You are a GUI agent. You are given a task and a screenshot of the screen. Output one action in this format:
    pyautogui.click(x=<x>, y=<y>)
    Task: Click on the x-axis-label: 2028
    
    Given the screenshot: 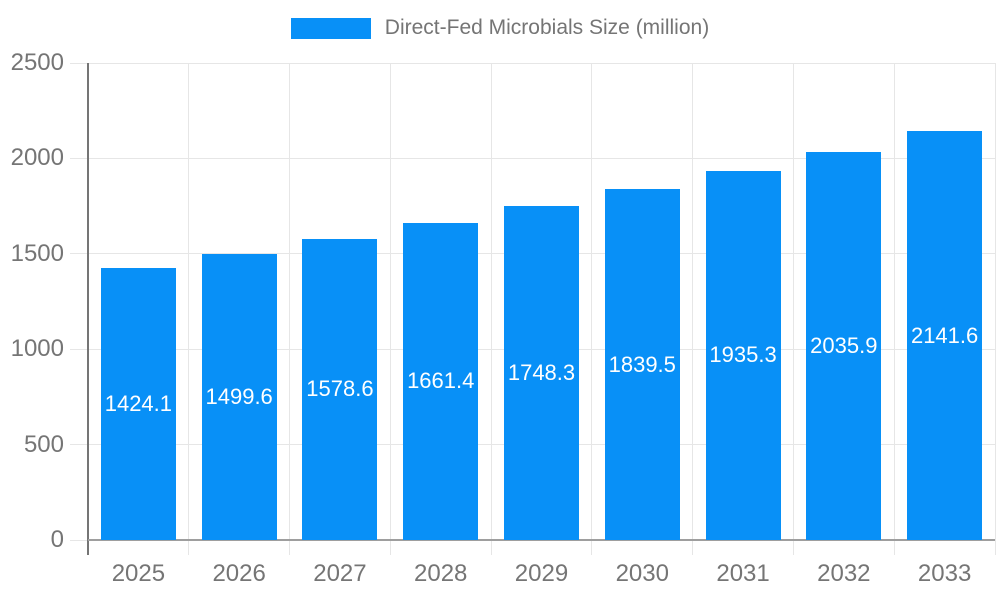 What is the action you would take?
    pyautogui.click(x=441, y=573)
    